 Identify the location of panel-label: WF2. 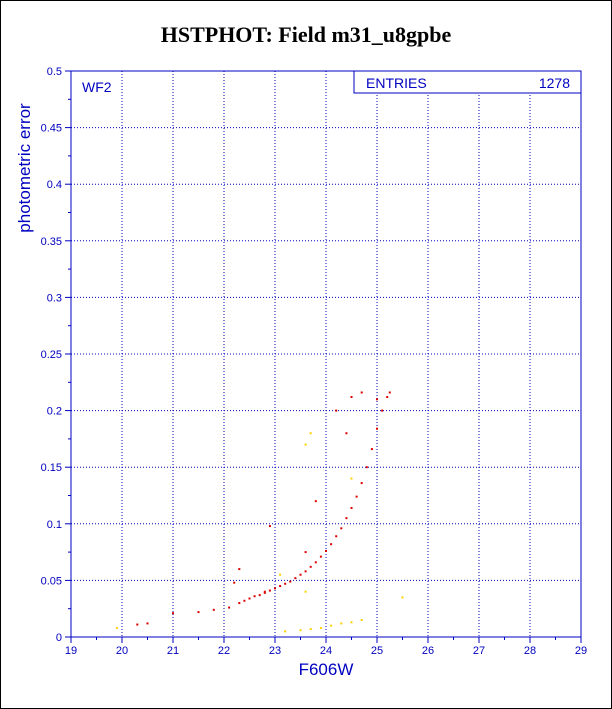
(97, 87).